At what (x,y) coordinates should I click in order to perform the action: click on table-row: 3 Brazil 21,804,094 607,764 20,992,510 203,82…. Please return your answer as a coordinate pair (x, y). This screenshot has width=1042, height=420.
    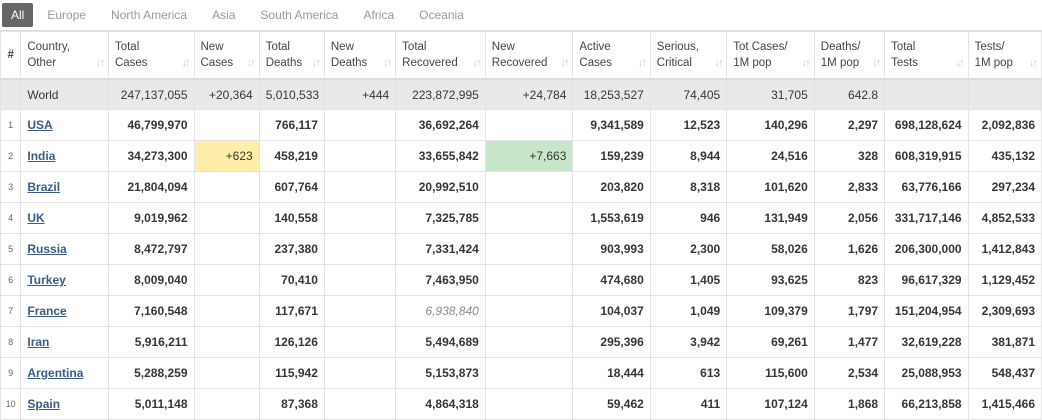
    Looking at the image, I should click on (521, 187).